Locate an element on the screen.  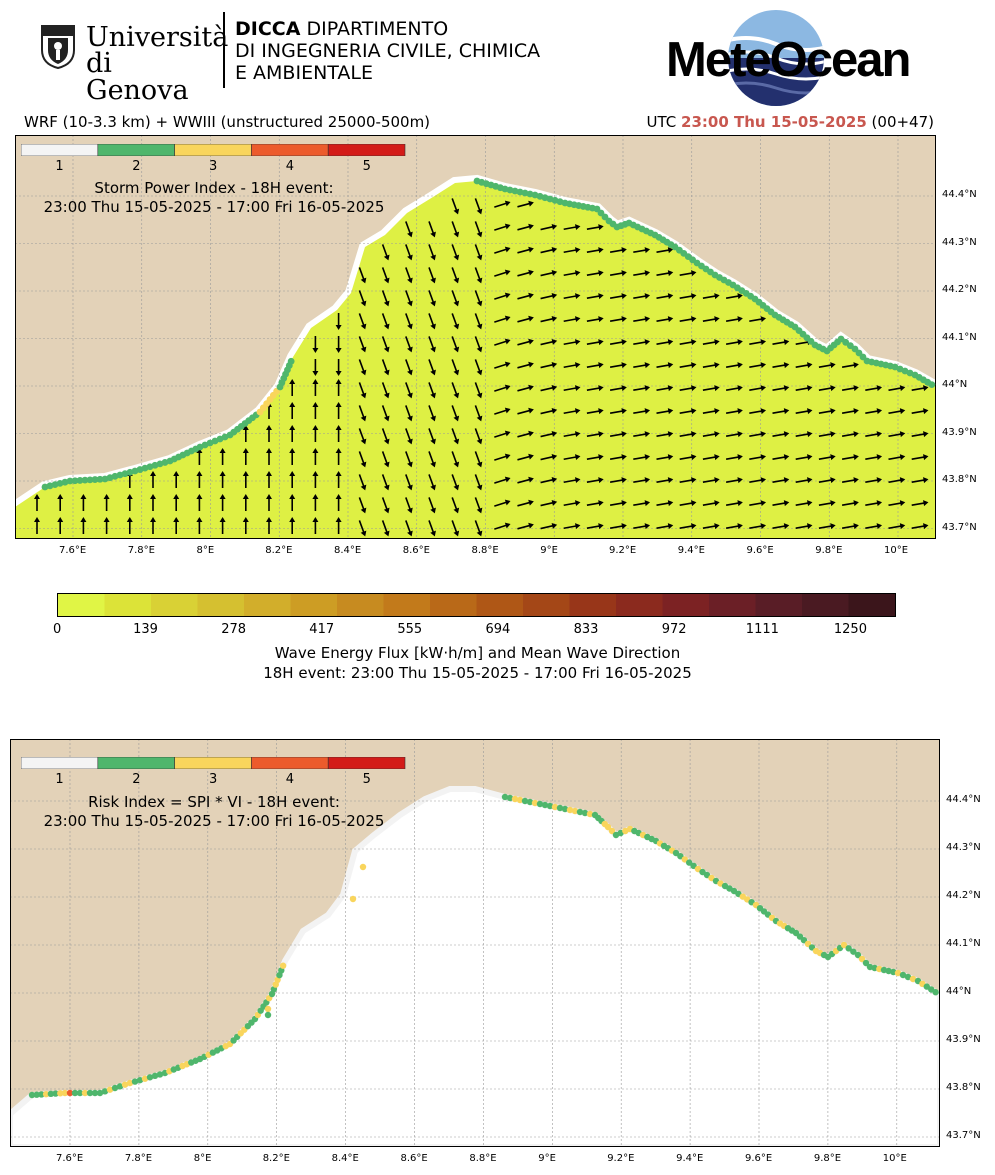
lat-tick-label: 44.3°N is located at coordinates (959, 242).